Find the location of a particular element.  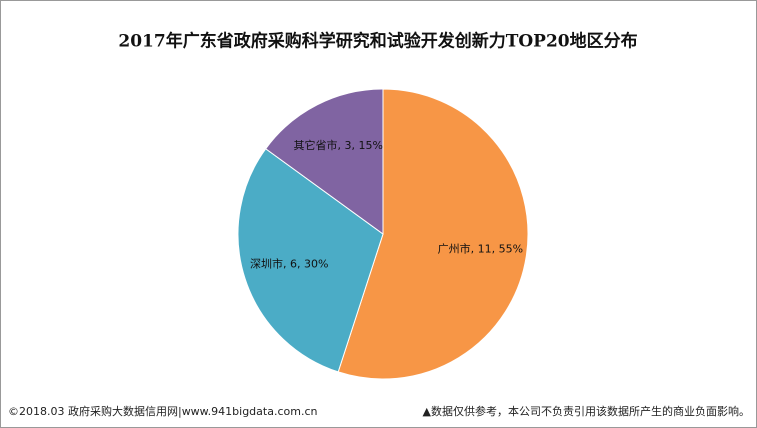

chart-title: 2017年广东省政府采购科学研究和试验开发创新力TOP20地区分布 is located at coordinates (377, 41).